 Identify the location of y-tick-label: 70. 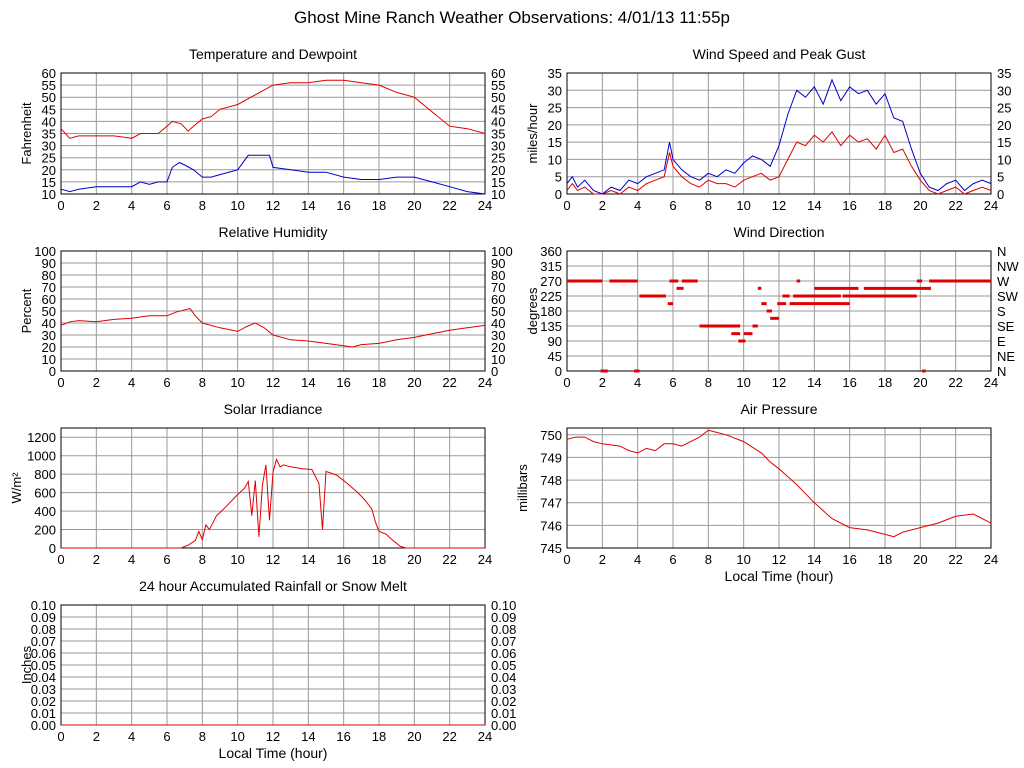
(49, 287).